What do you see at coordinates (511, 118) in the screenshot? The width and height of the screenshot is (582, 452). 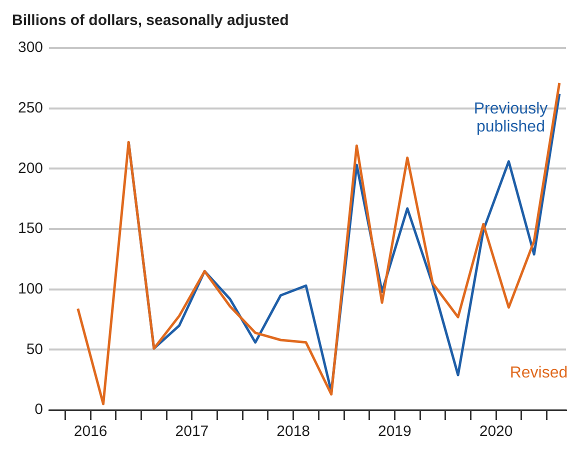 I see `series-label: Previously published` at bounding box center [511, 118].